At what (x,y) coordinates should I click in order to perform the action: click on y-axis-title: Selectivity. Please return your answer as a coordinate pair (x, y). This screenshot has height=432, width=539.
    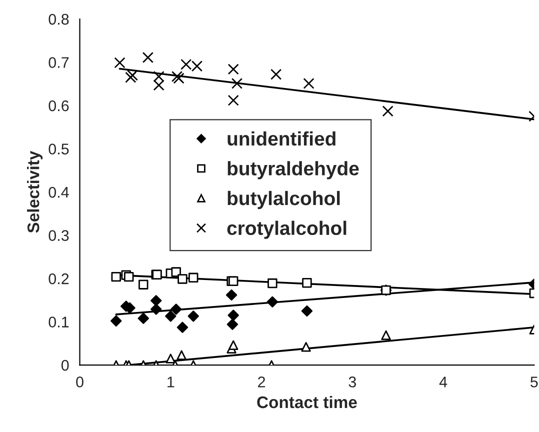
    Looking at the image, I should click on (35, 191).